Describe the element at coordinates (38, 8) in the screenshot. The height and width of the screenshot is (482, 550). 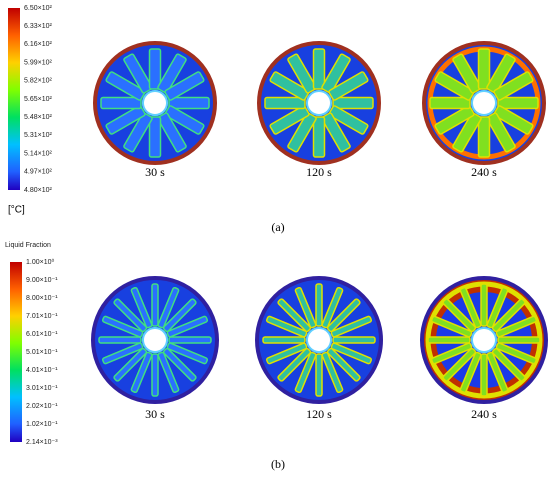
I see `colorbar-tick-label: 6.50×10²` at that location.